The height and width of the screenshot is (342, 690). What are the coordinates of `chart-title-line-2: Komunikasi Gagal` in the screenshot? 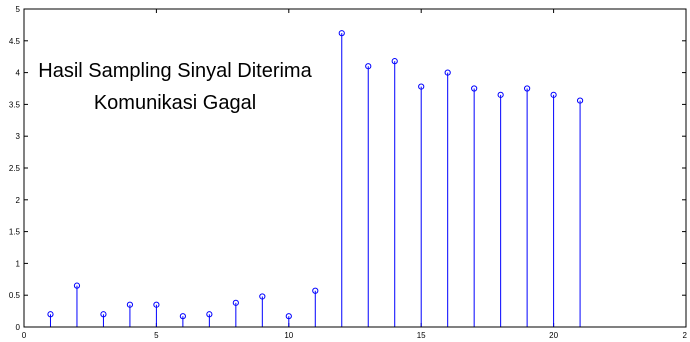 It's located at (175, 103).